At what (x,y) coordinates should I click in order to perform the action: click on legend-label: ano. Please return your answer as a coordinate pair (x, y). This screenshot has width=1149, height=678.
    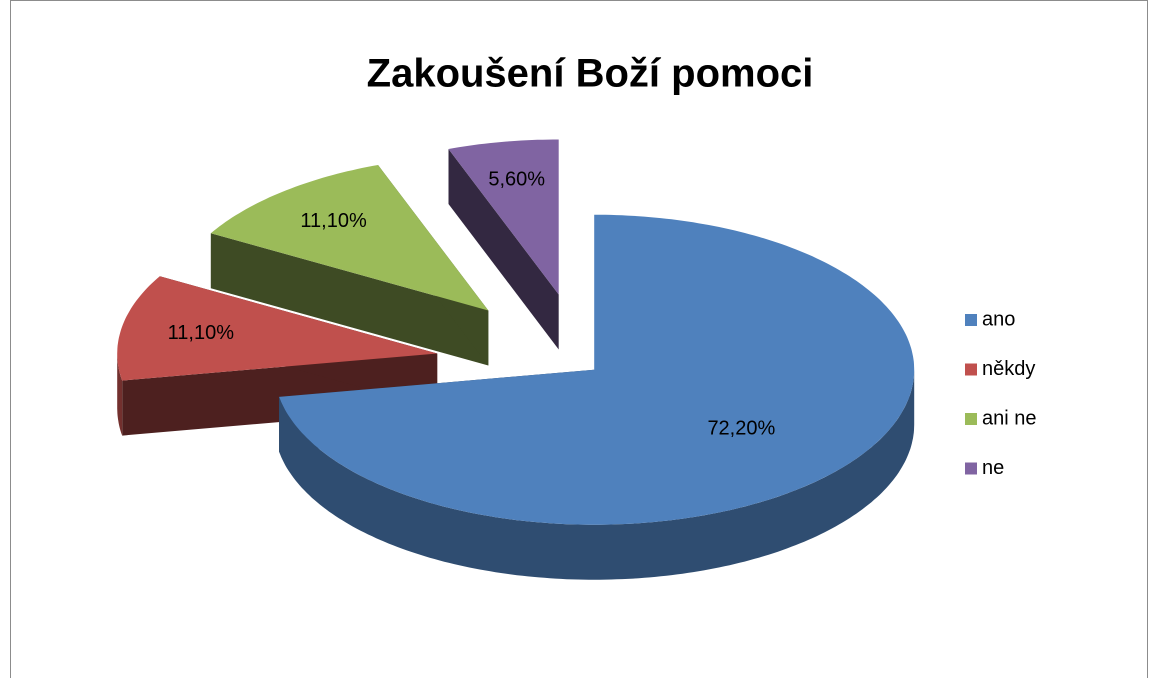
    Looking at the image, I should click on (998, 319).